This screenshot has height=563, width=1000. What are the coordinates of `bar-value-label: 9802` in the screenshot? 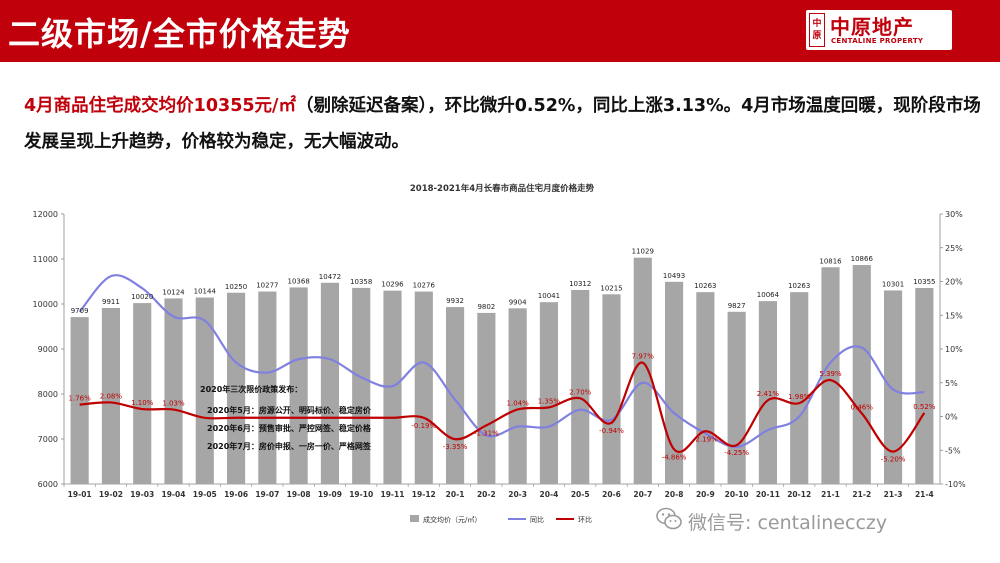 It's located at (486, 307).